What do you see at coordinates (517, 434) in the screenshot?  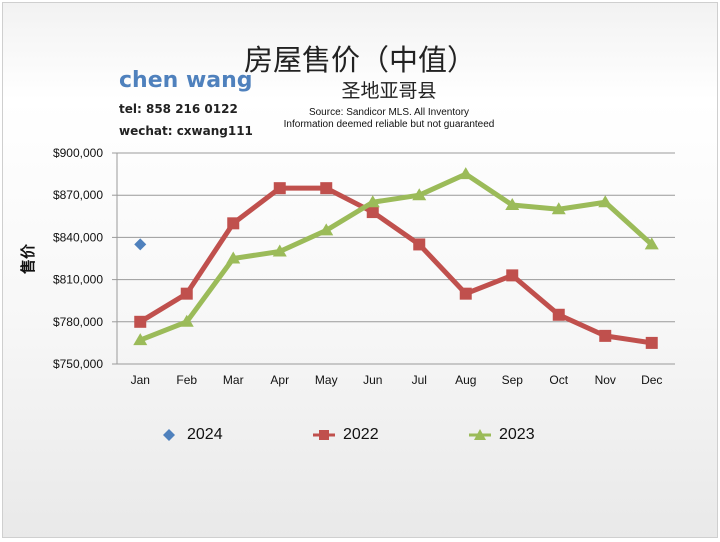 I see `legend-label-2023: 2023` at bounding box center [517, 434].